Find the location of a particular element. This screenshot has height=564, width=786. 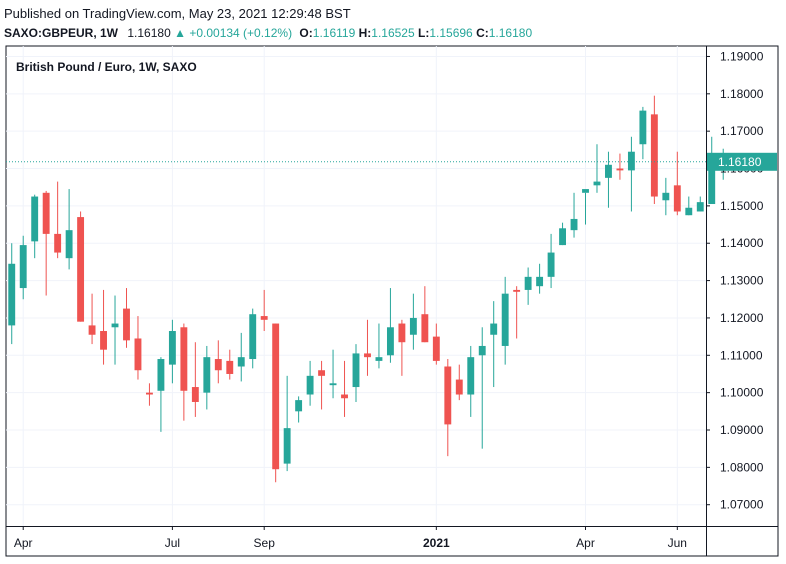

last-price: 1.16180 is located at coordinates (149, 33).